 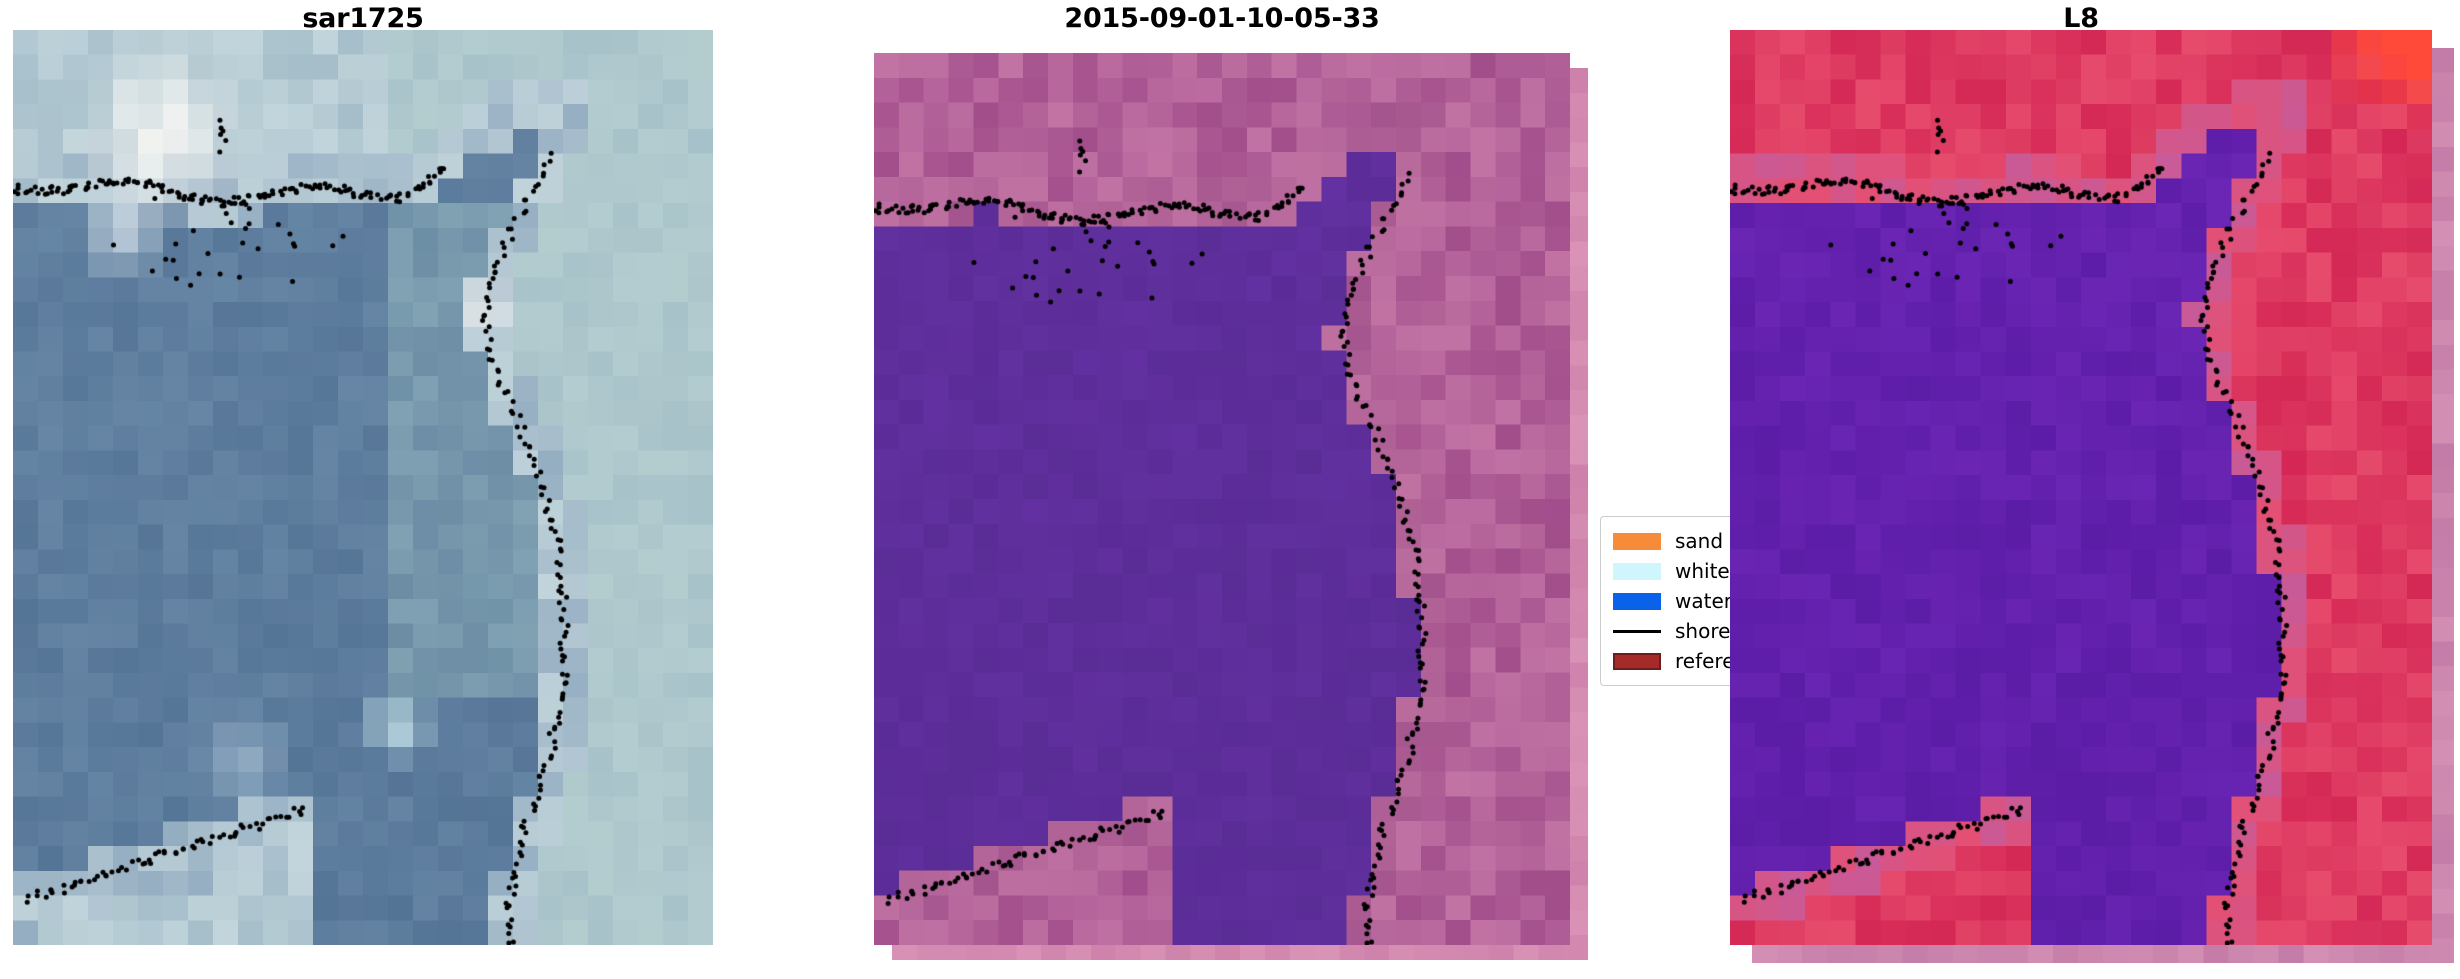 I want to click on legend-item-sand: sand, so click(x=1699, y=541).